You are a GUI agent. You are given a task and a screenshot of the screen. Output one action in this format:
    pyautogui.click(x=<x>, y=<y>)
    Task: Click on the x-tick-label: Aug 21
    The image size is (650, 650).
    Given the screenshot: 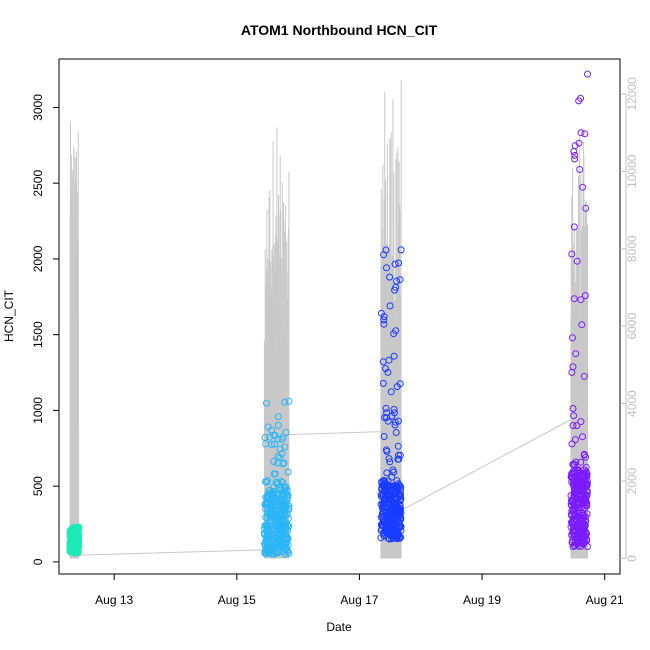 What is the action you would take?
    pyautogui.click(x=605, y=600)
    